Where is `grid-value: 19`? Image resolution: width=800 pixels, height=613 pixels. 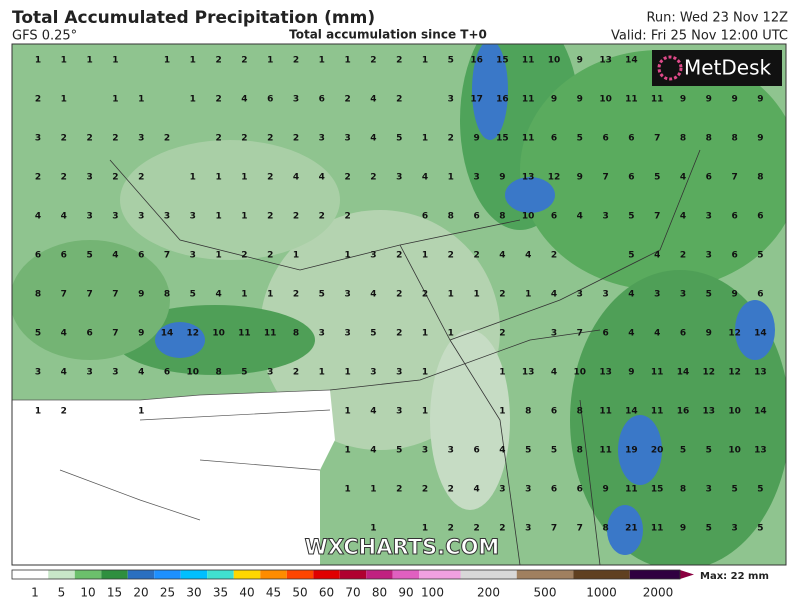 grid-value: 19 is located at coordinates (631, 451).